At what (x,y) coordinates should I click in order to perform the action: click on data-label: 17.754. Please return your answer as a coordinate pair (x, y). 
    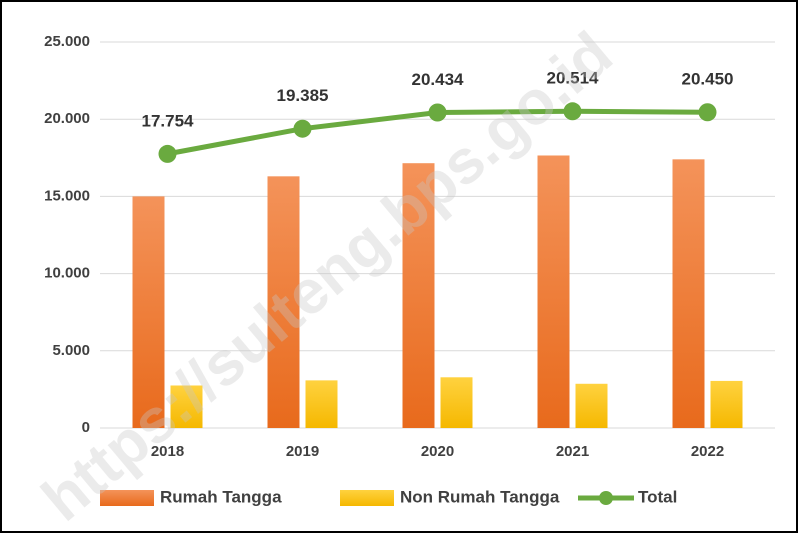
    Looking at the image, I should click on (168, 120).